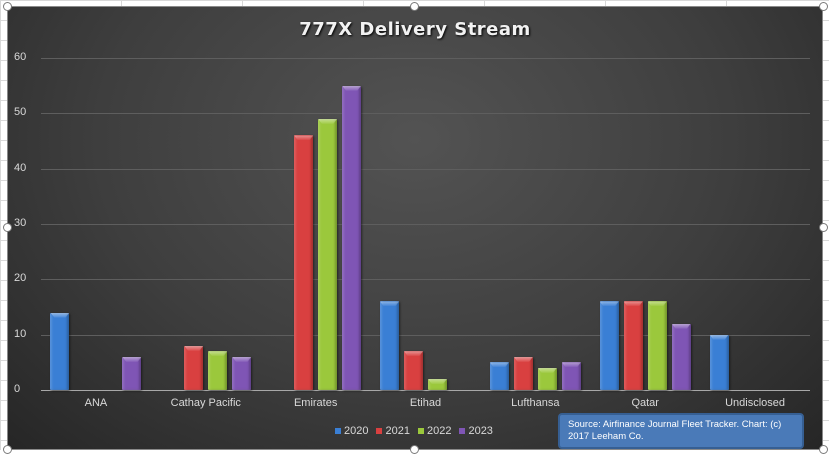  What do you see at coordinates (681, 356) in the screenshot?
I see `bar-qatar-2023` at bounding box center [681, 356].